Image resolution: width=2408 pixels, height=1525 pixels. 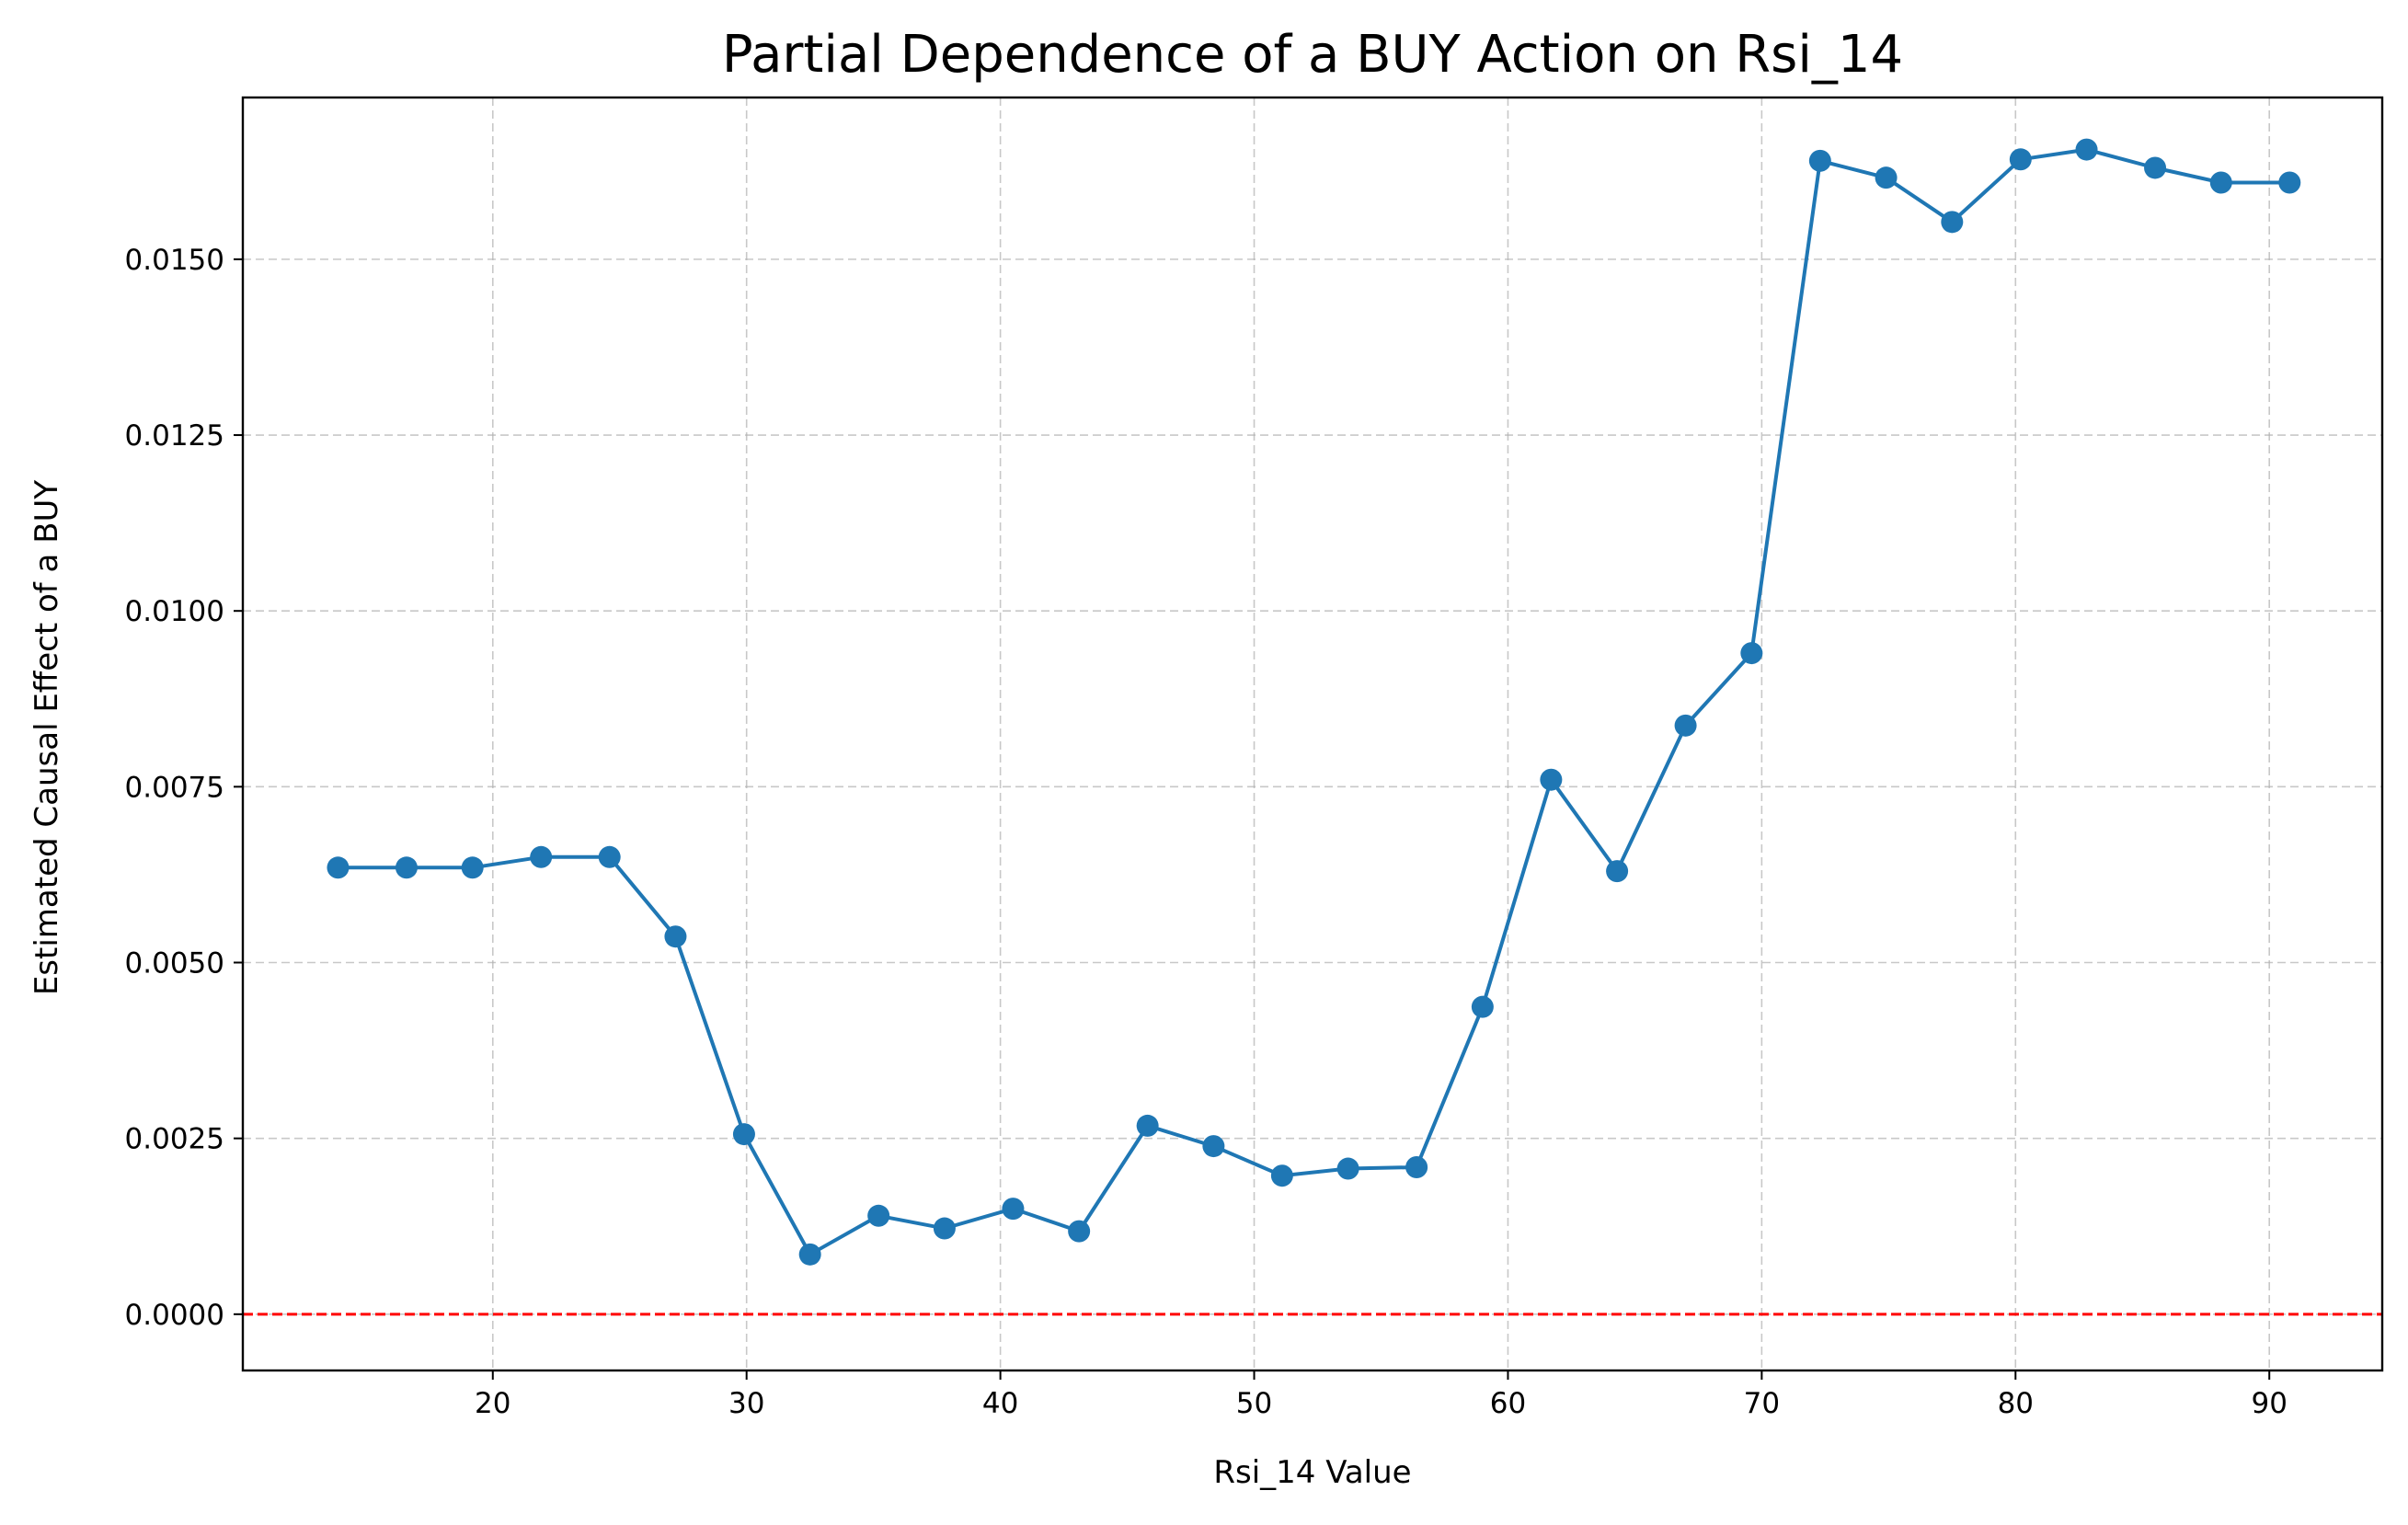 I want to click on y-axis-label: Estimated Causal Effect of a BUY, so click(x=47, y=738).